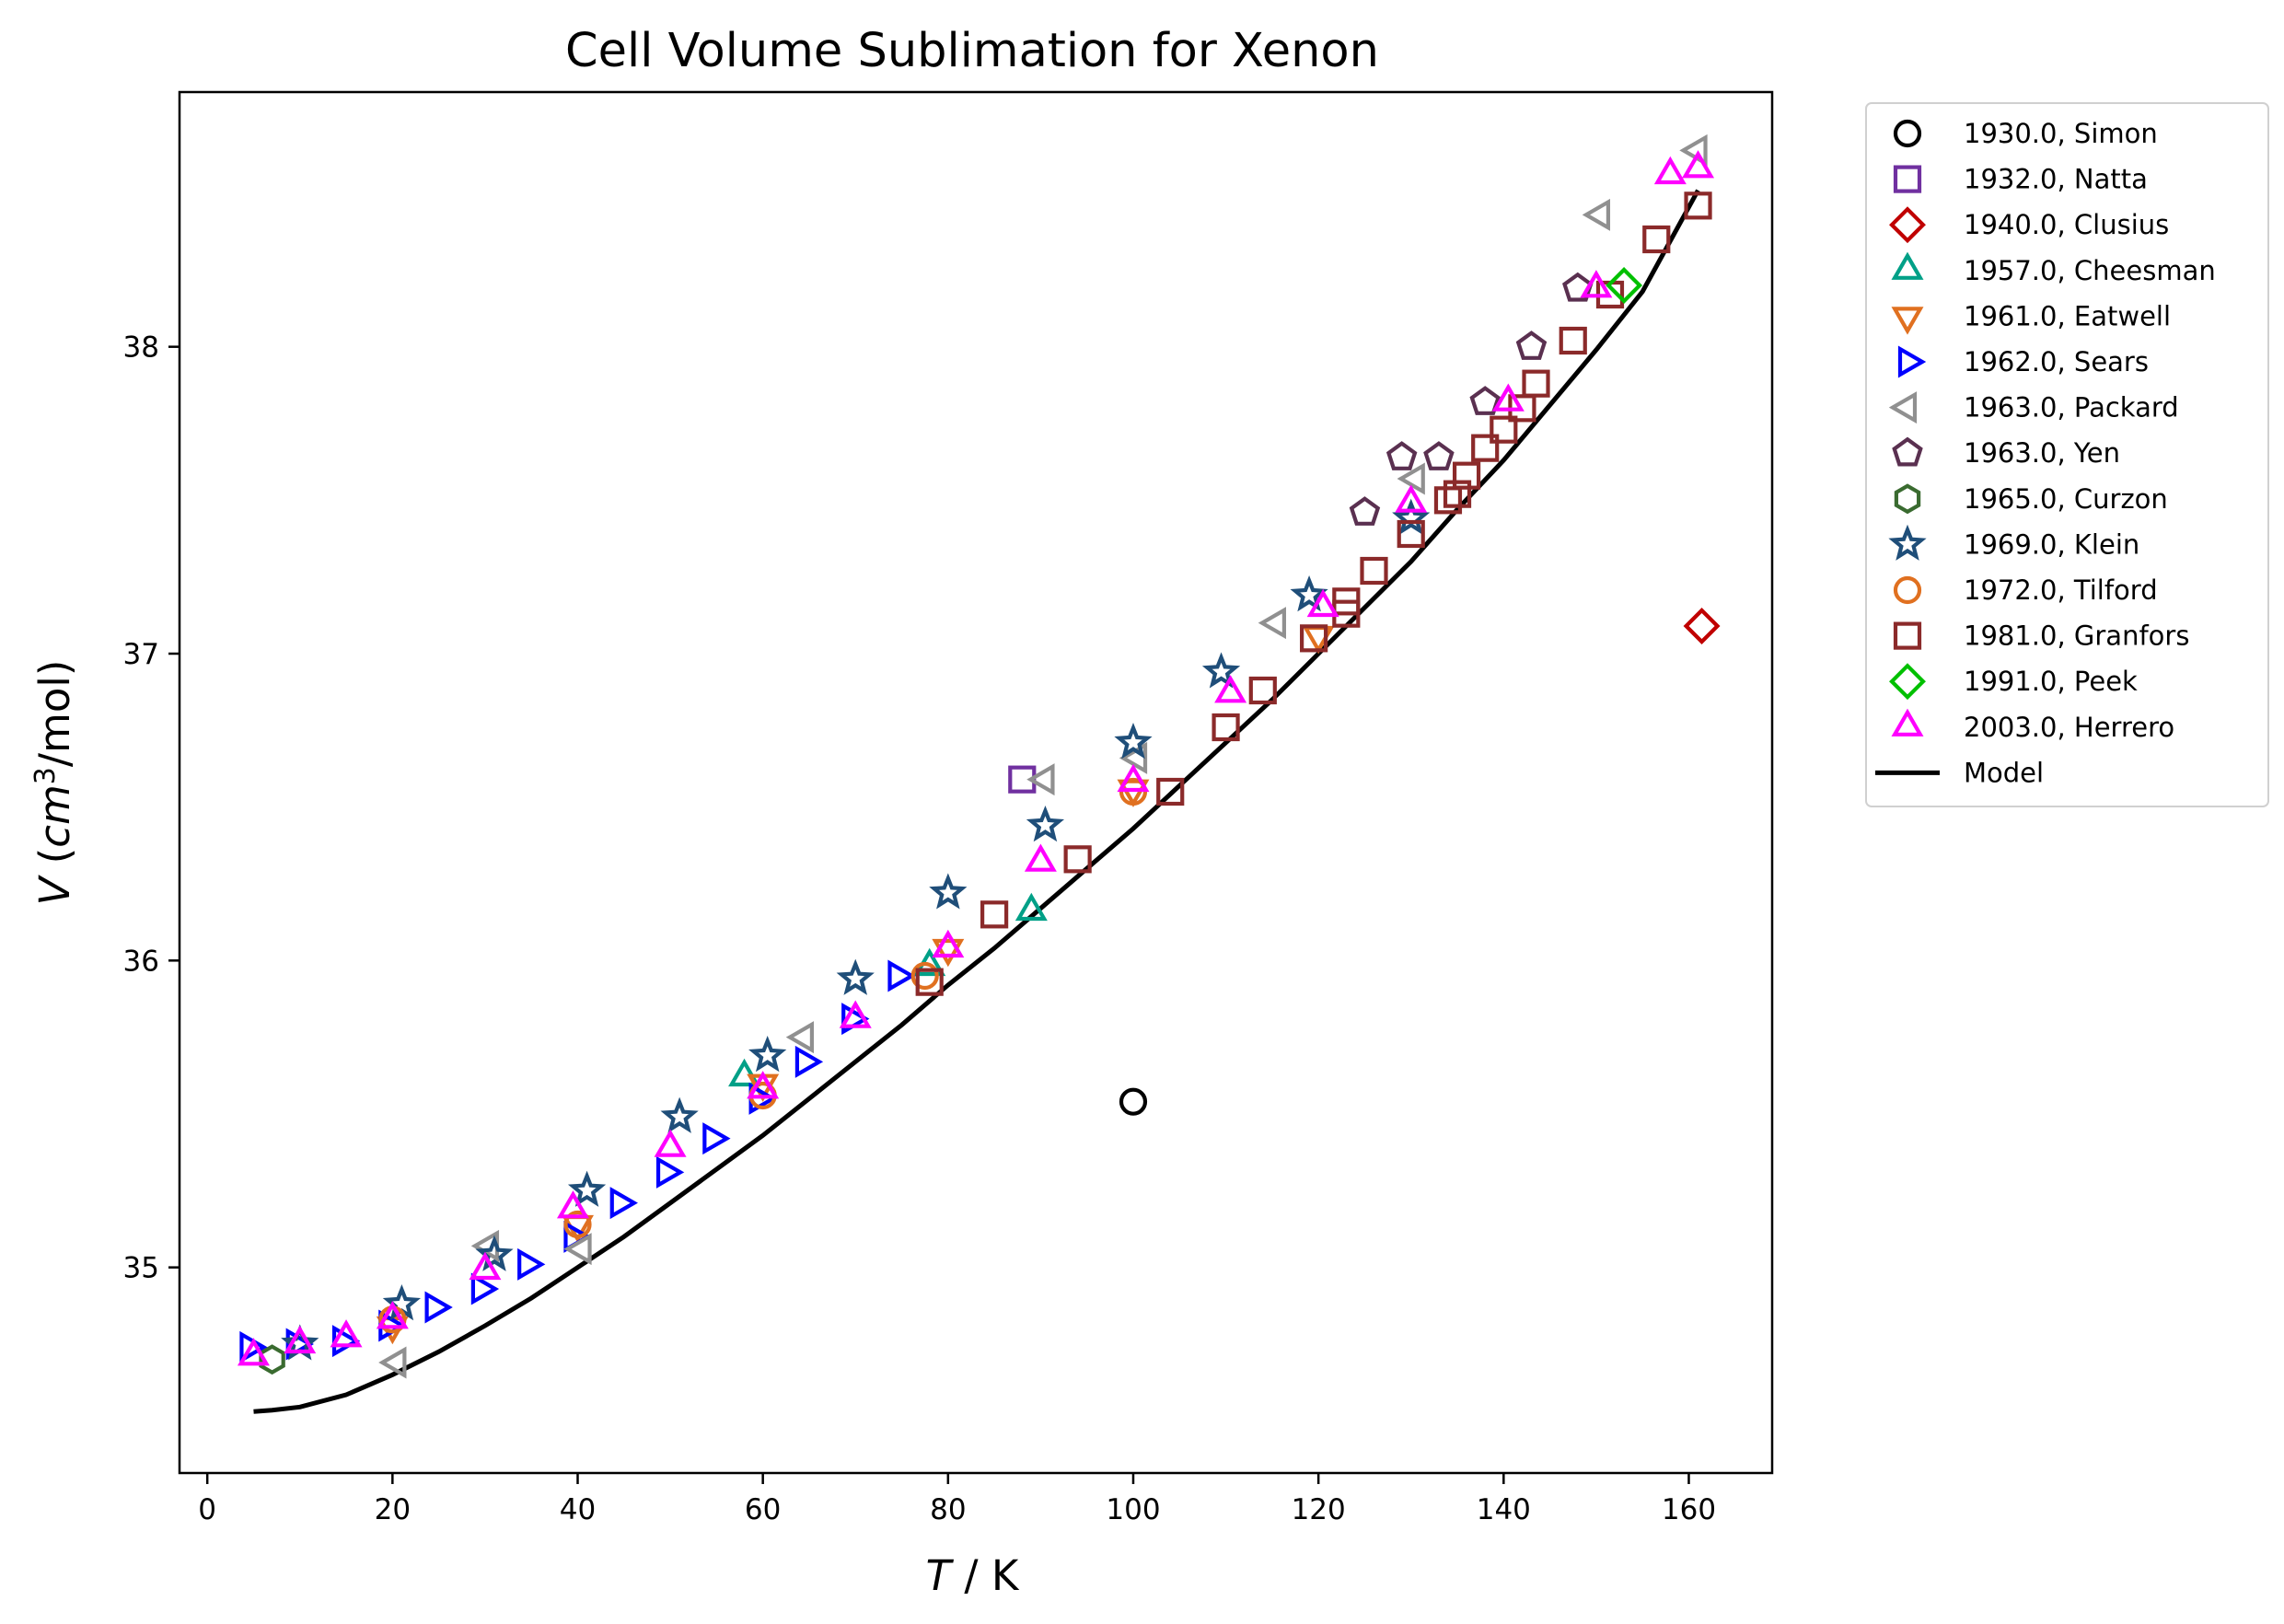 This screenshot has height=1624, width=2284. I want to click on y-tick-label: 38, so click(141, 348).